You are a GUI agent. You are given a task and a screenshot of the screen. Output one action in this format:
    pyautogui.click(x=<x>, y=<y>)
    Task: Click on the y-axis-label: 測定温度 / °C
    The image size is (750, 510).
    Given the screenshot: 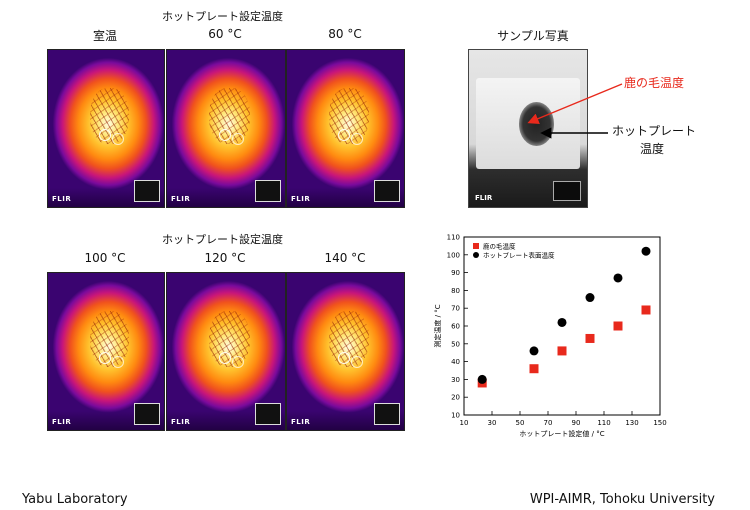 What is the action you would take?
    pyautogui.click(x=437, y=325)
    